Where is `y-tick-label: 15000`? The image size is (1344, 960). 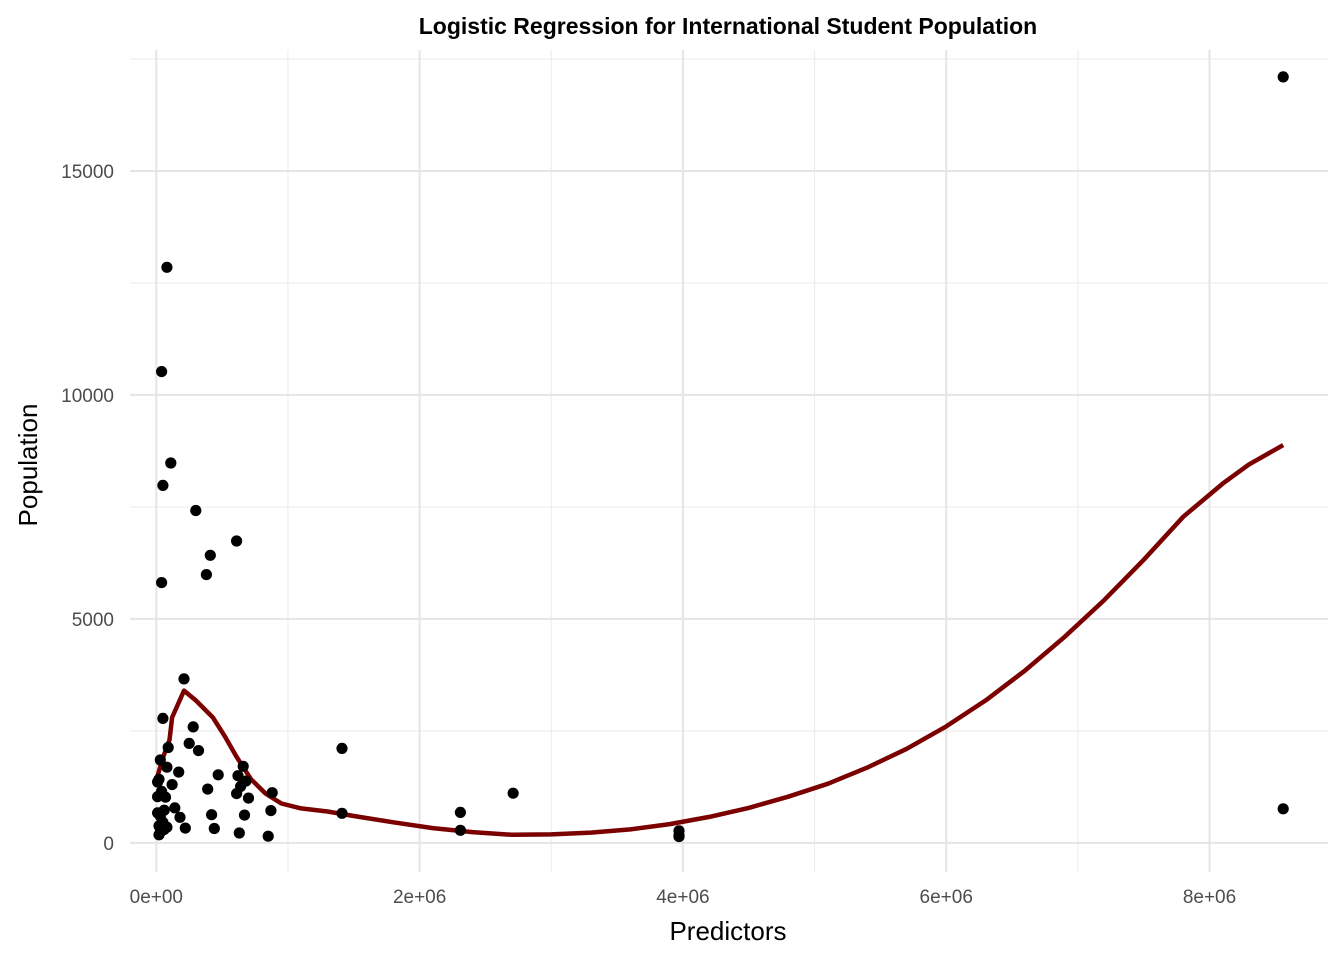
y-tick-label: 15000 is located at coordinates (87, 172).